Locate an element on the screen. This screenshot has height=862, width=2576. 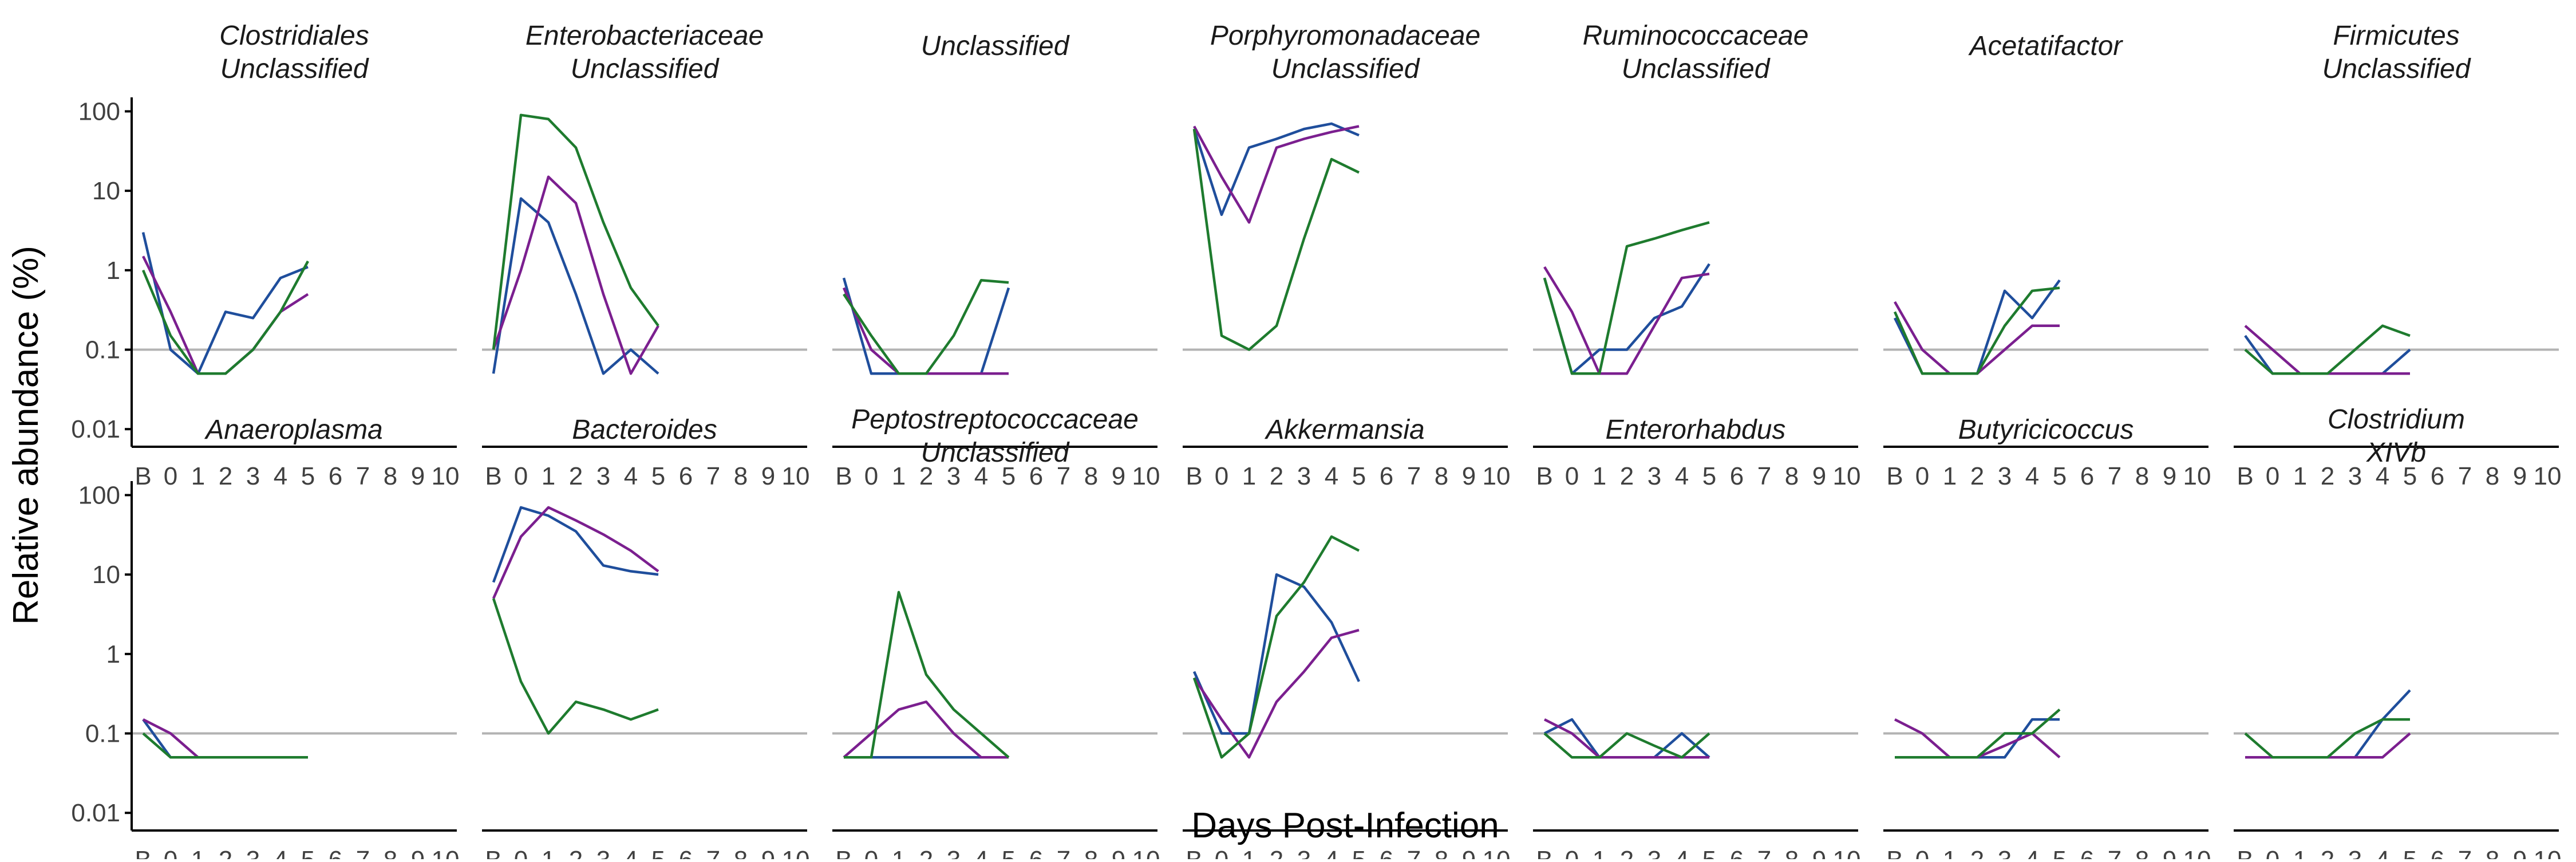
panel-title: Akkermansia is located at coordinates (1344, 430).